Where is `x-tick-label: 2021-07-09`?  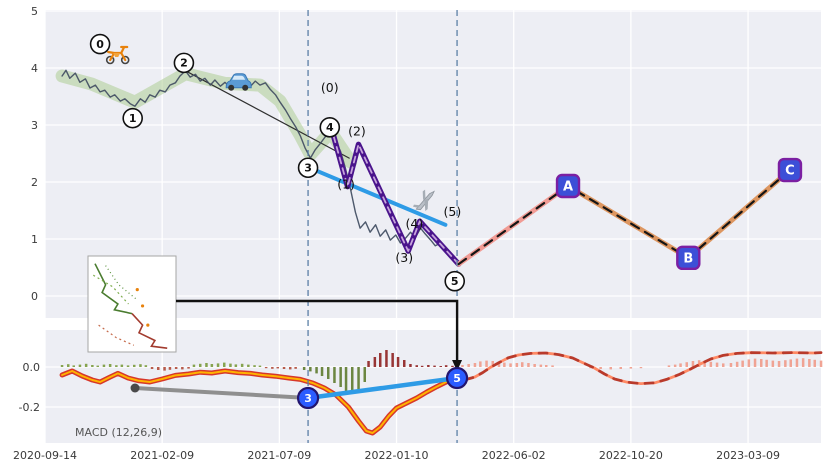
x-tick-label: 2021-07-09 is located at coordinates (279, 455).